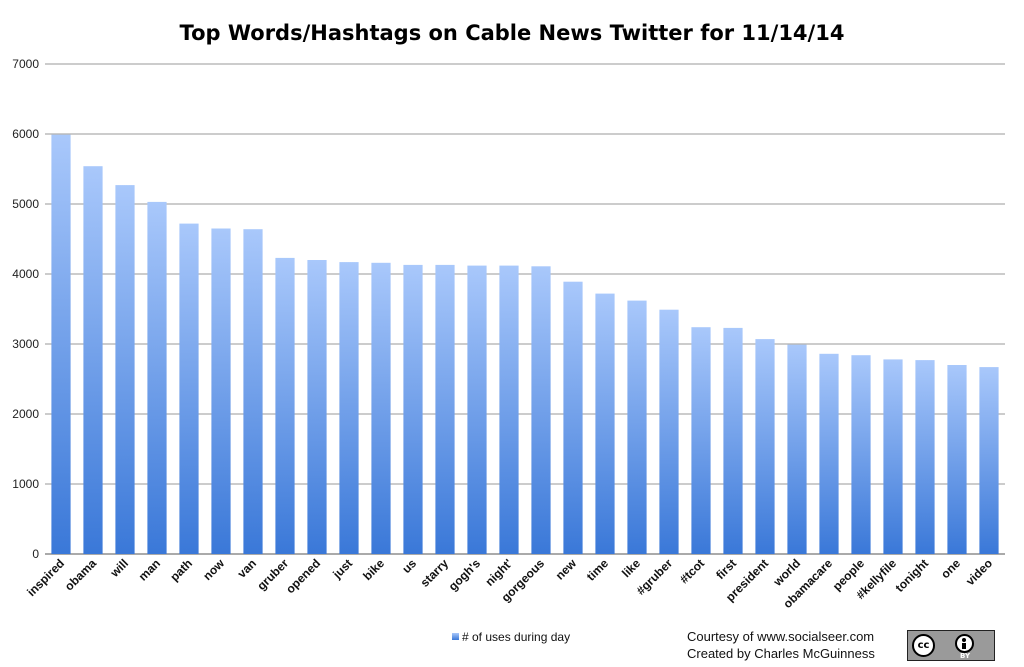 The width and height of the screenshot is (1024, 667). Describe the element at coordinates (455, 636) in the screenshot. I see `legend-swatch` at that location.